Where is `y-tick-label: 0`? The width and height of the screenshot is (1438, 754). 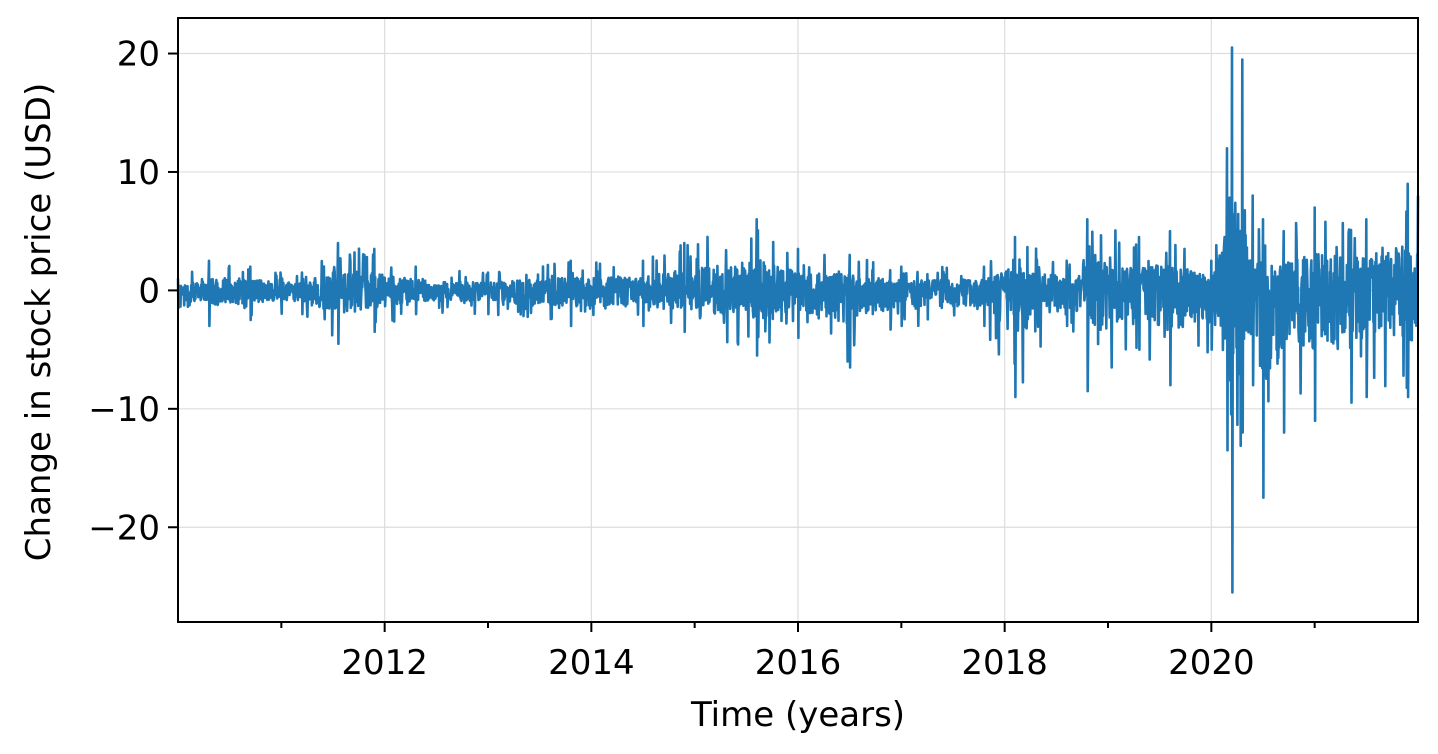
y-tick-label: 0 is located at coordinates (149, 291).